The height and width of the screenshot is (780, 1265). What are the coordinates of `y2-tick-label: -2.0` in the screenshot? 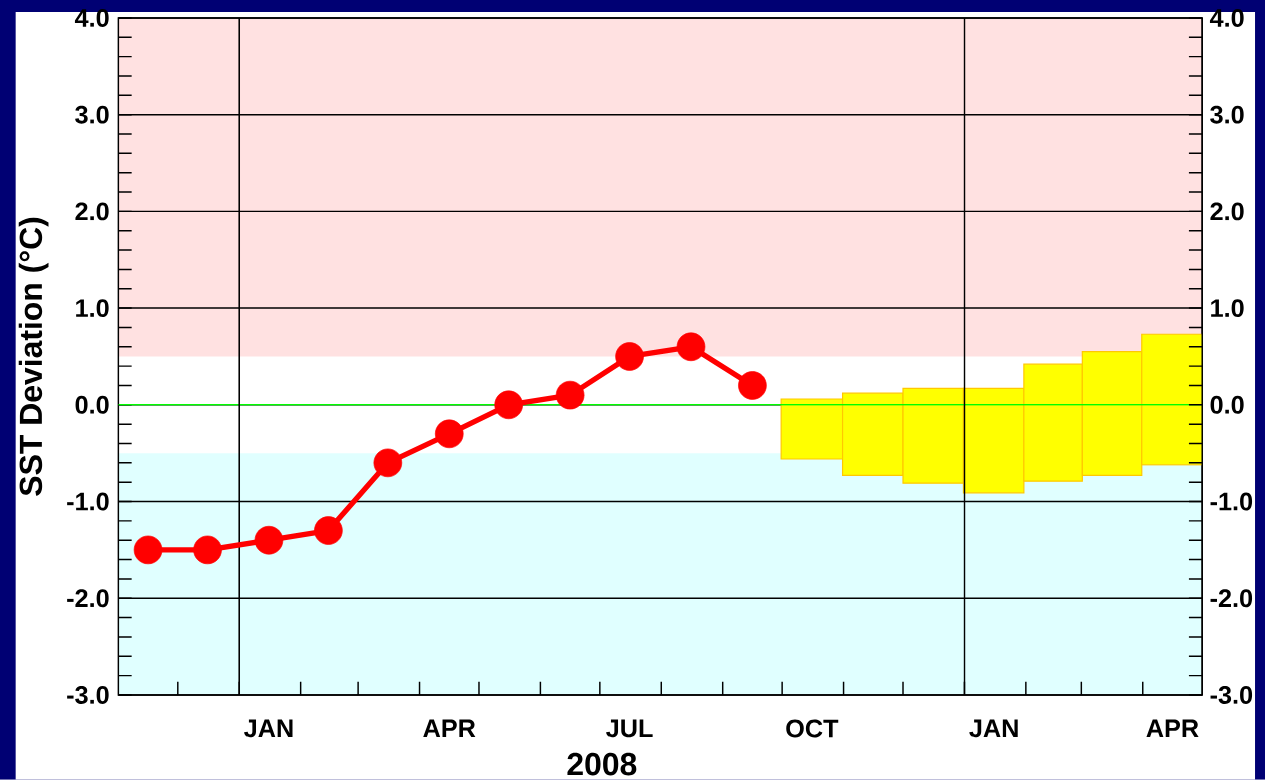 It's located at (1231, 598).